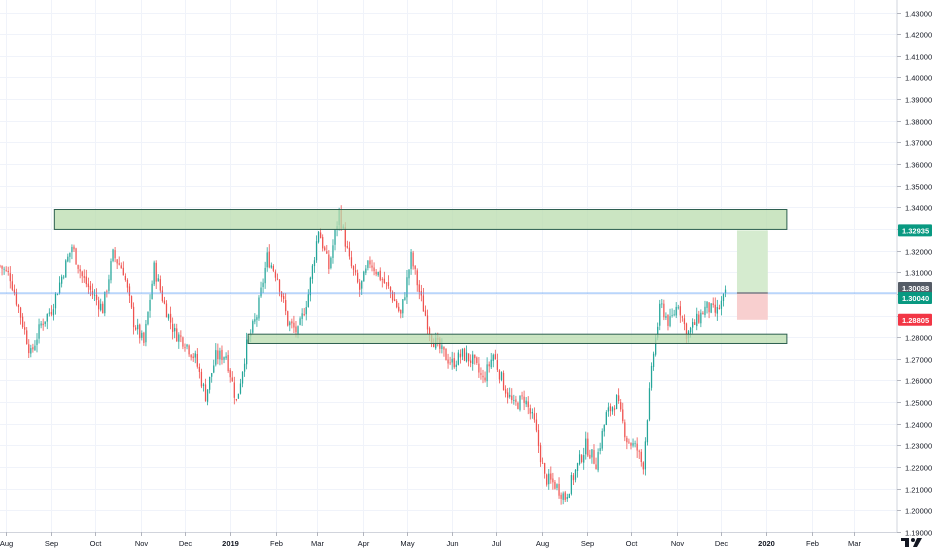  What do you see at coordinates (497, 543) in the screenshot?
I see `time-tick-label: Jul` at bounding box center [497, 543].